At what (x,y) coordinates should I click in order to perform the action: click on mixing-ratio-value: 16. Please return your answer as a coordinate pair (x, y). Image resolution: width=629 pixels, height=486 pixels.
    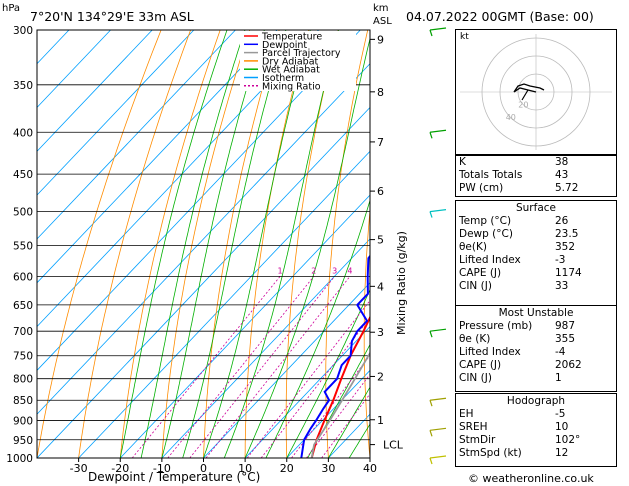
    Looking at the image, I should click on (430, 270).